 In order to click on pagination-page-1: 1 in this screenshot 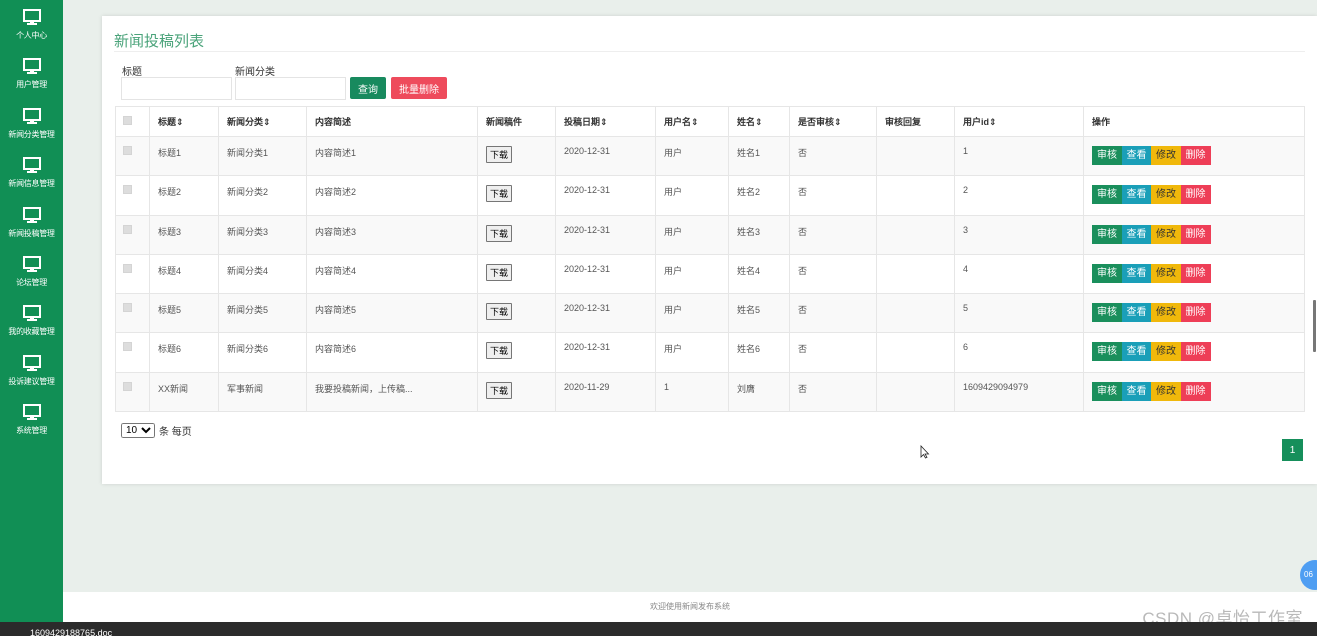, I will do `click(1292, 450)`.